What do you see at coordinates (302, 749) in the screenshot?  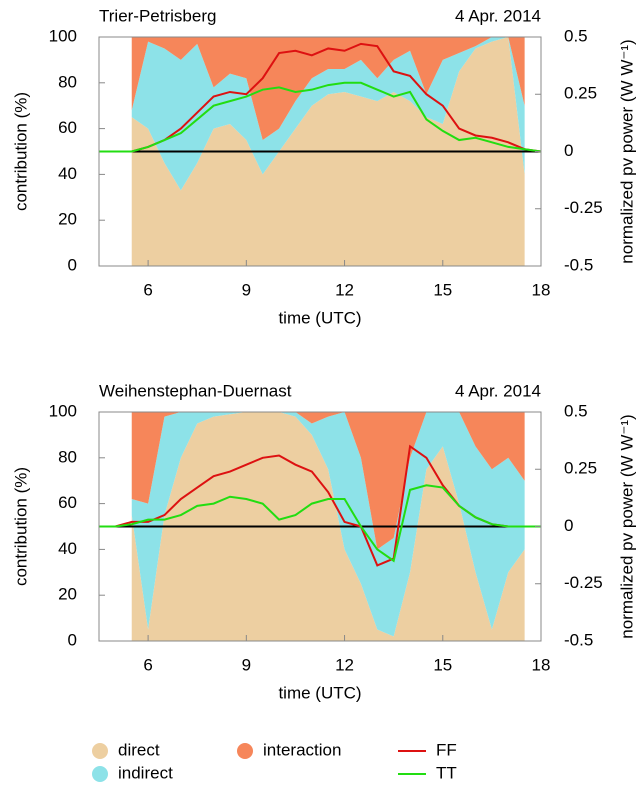 I see `legend-label: interaction` at bounding box center [302, 749].